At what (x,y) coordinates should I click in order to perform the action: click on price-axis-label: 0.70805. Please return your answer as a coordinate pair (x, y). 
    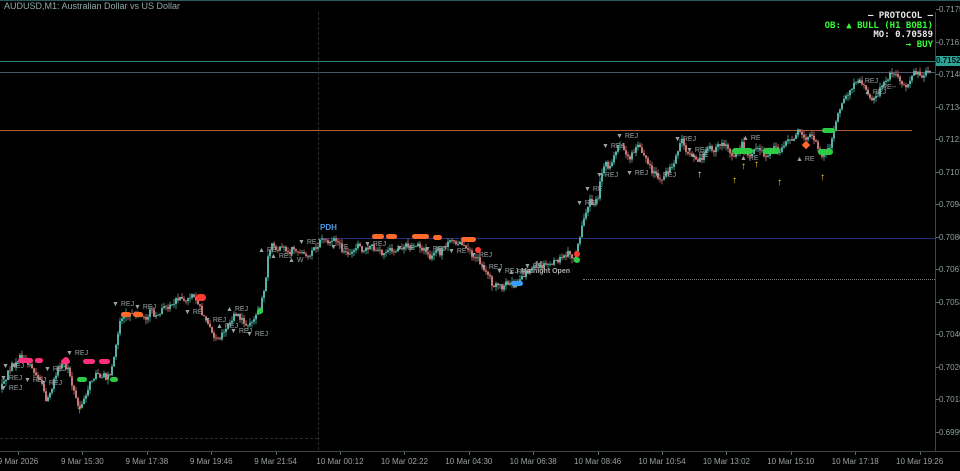
    Looking at the image, I should click on (949, 237).